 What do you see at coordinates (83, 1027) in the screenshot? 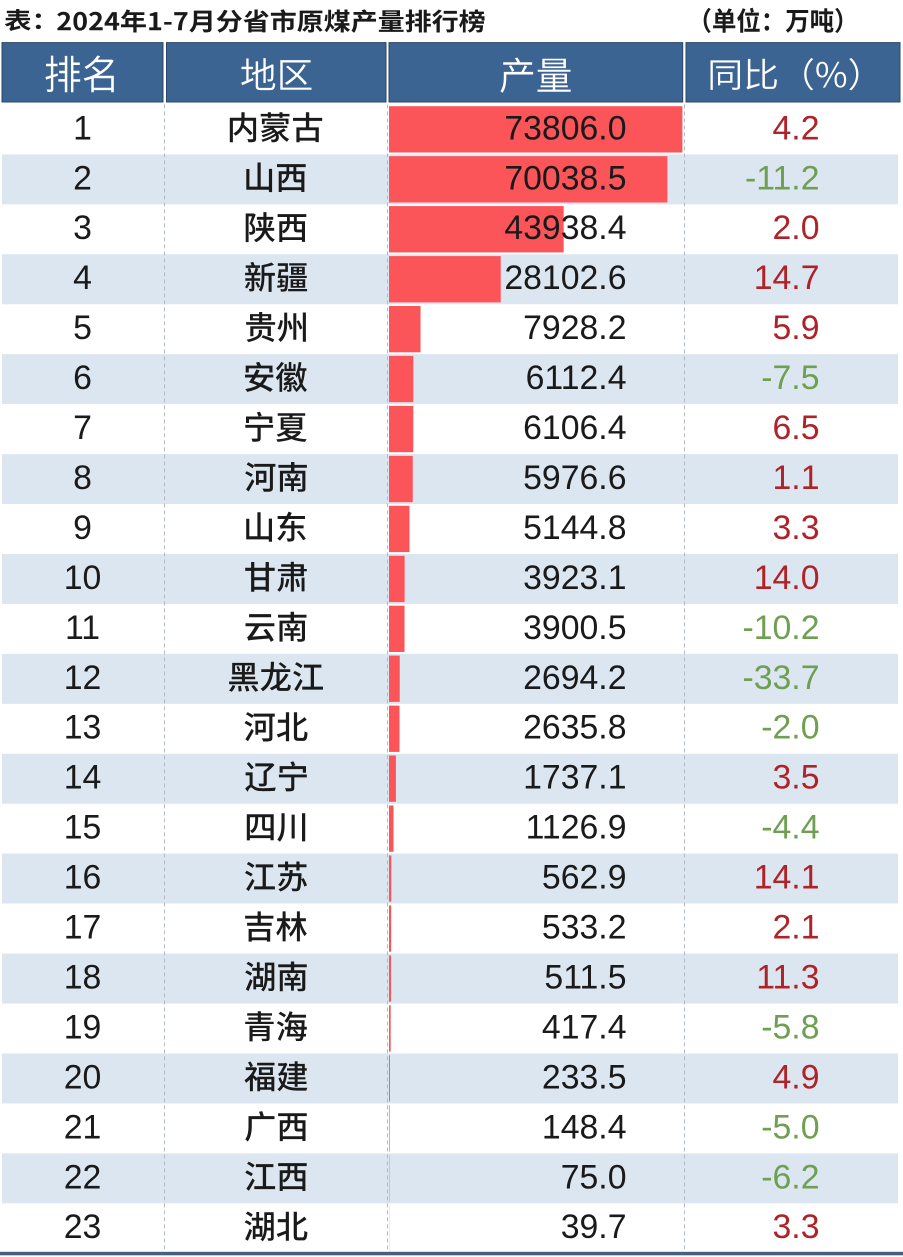
I see `svg-text: 19` at bounding box center [83, 1027].